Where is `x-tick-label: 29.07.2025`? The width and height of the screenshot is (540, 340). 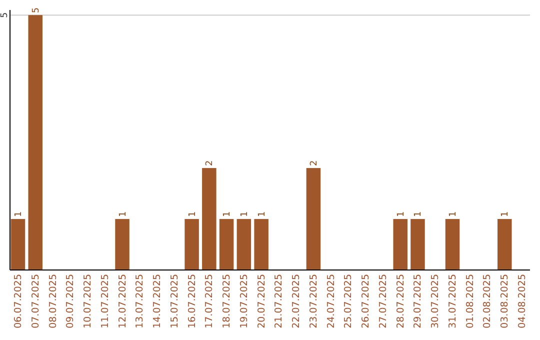 x-tick-label: 29.07.2025 is located at coordinates (418, 301).